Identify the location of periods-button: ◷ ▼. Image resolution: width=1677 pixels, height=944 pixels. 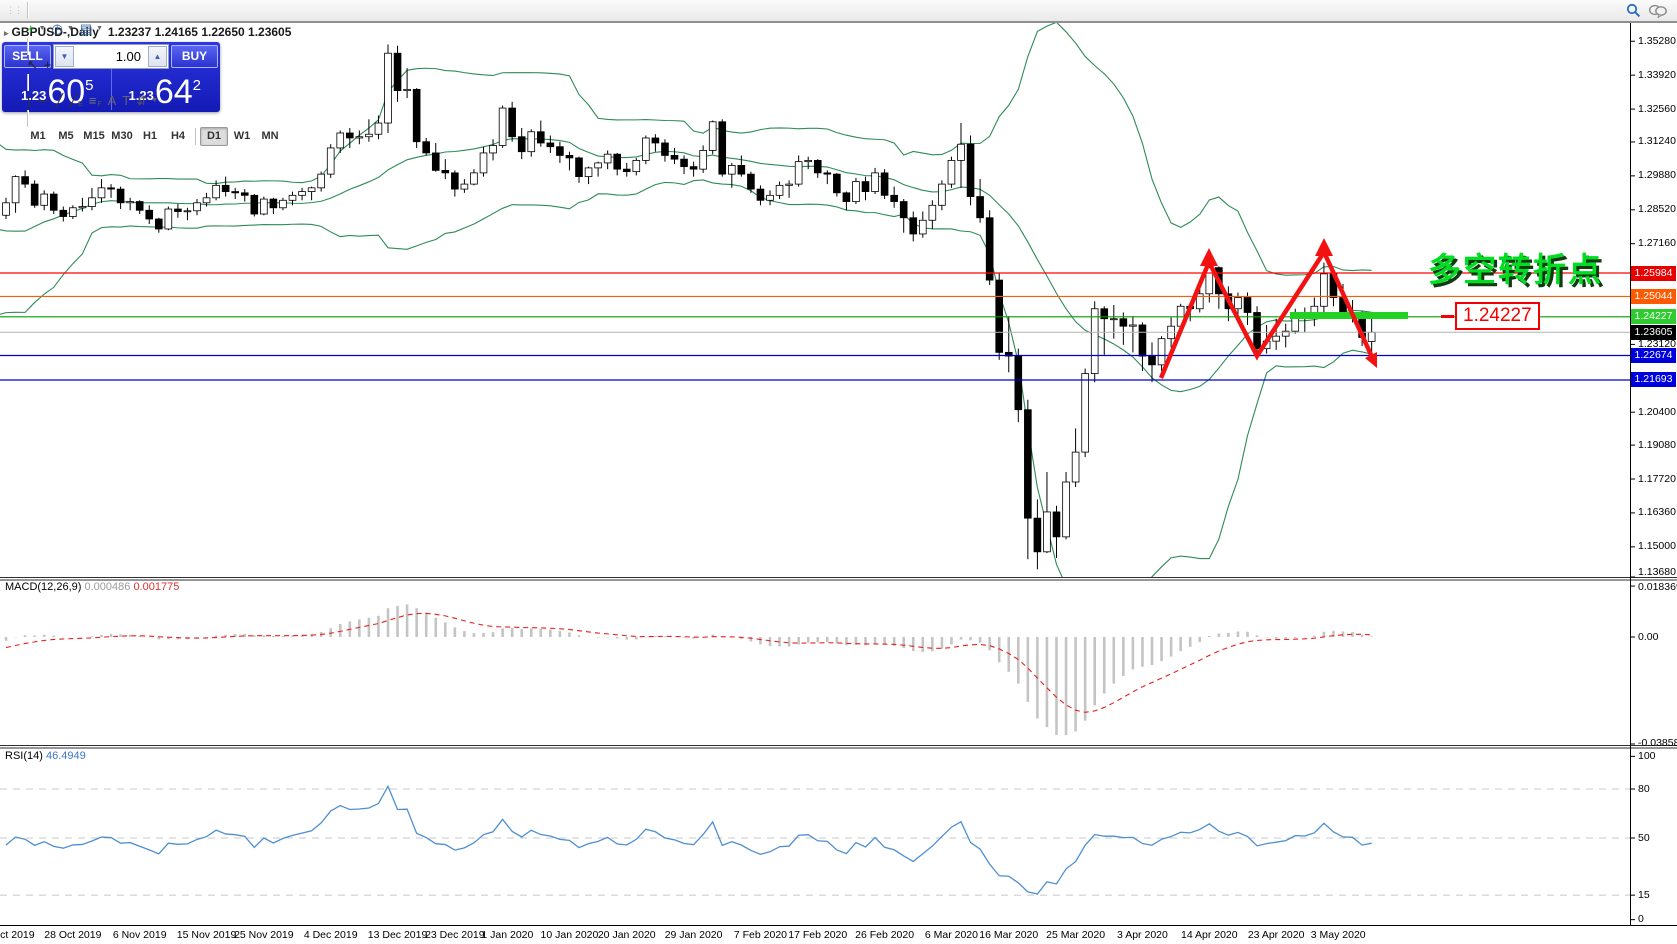
(63, 28).